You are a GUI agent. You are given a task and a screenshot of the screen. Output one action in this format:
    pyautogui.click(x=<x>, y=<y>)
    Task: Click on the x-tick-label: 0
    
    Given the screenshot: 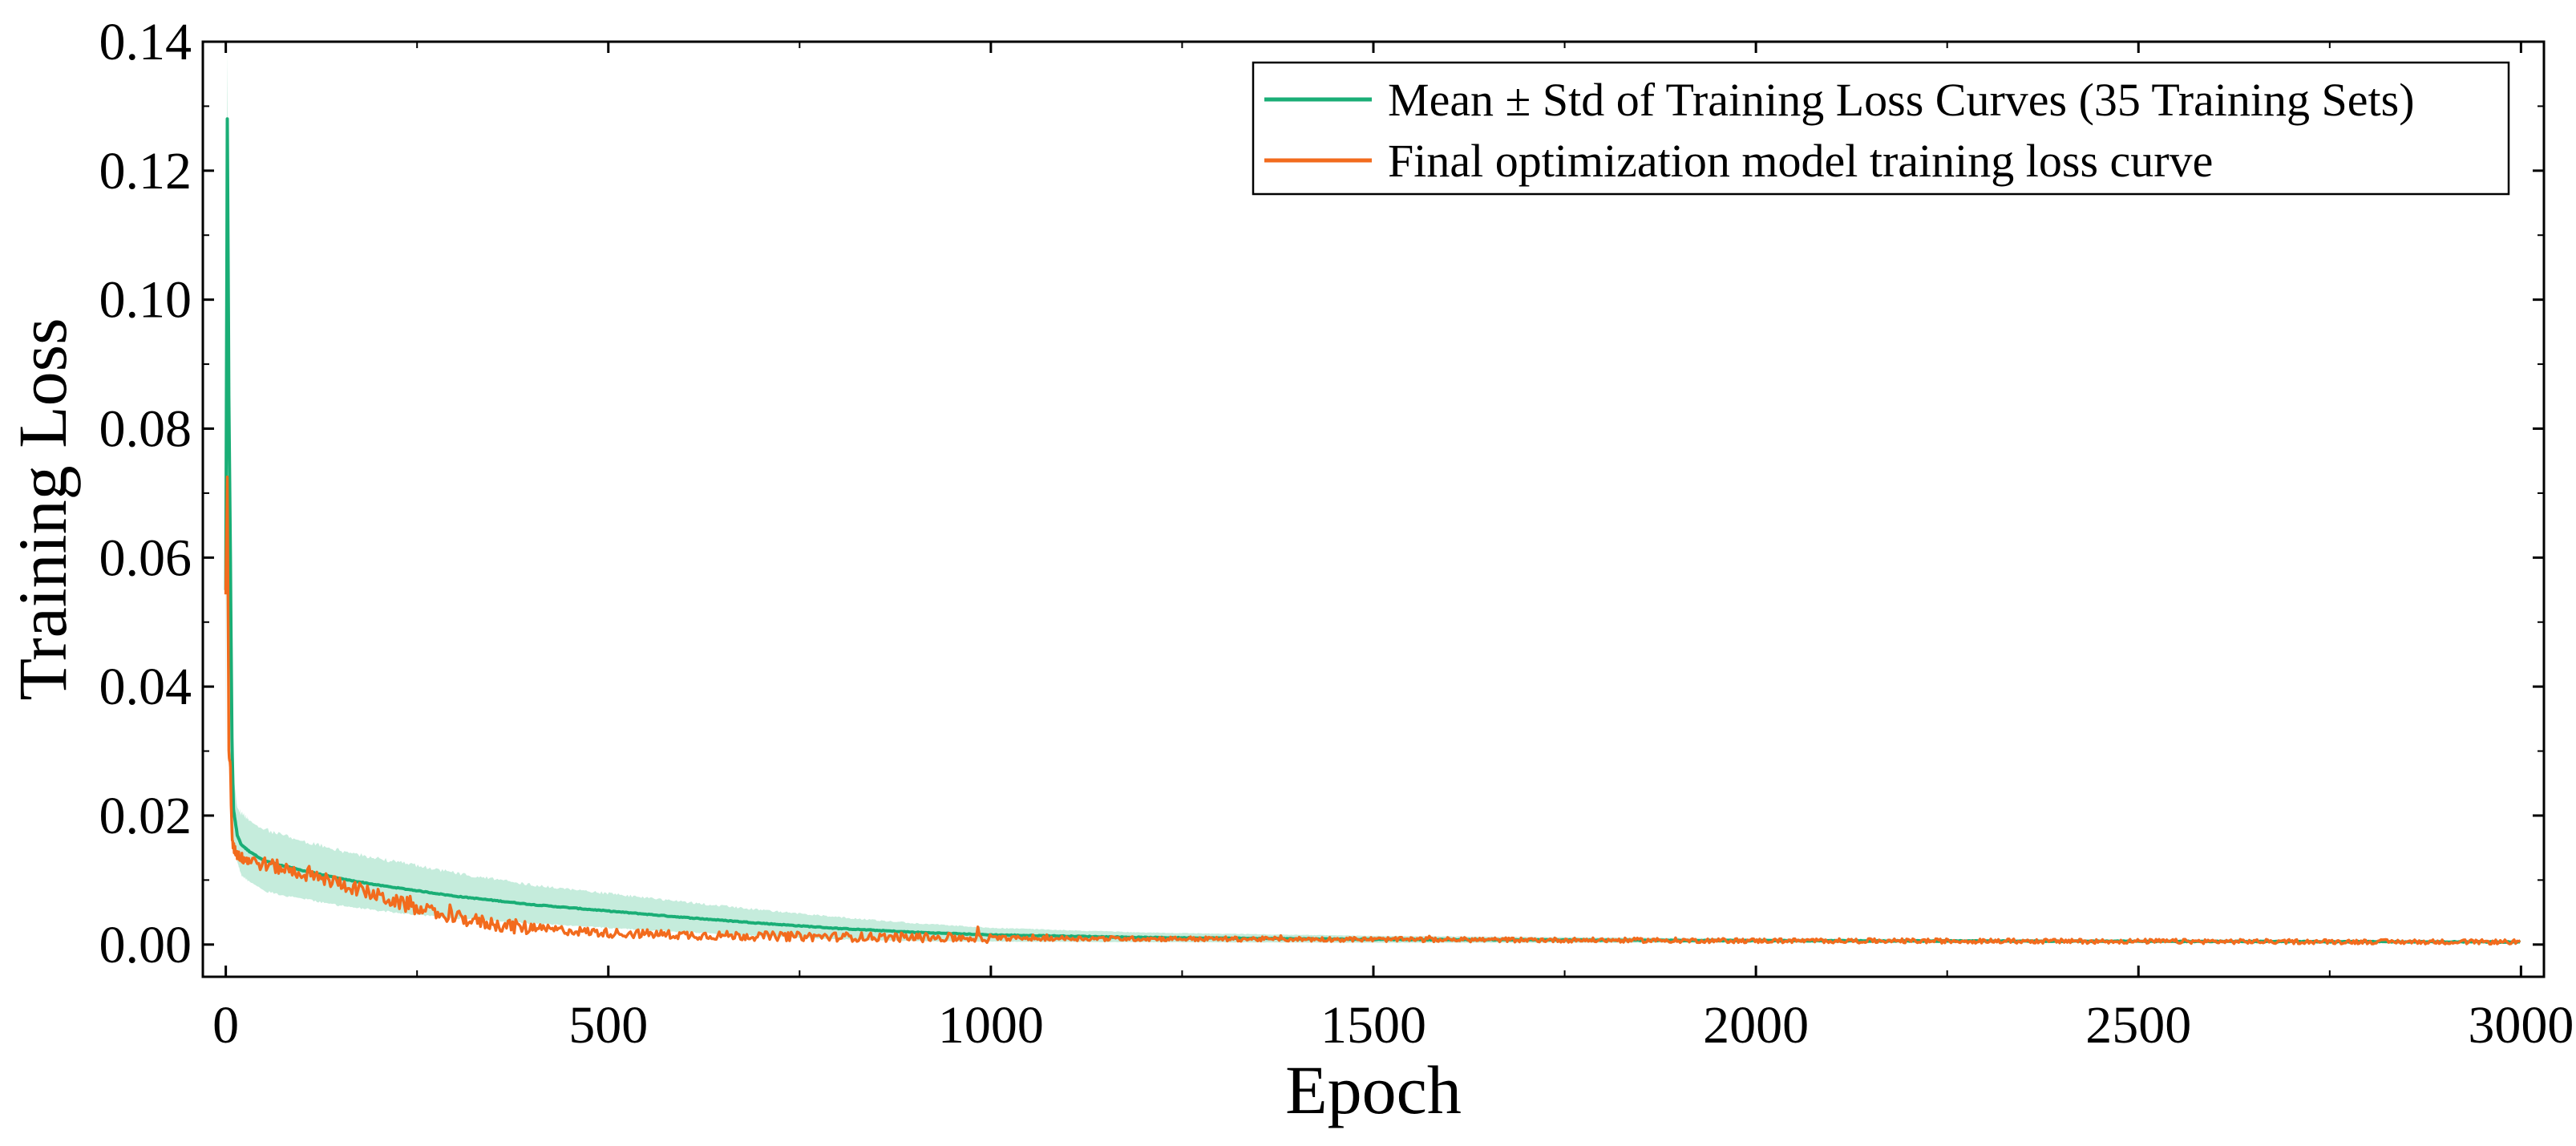 What is the action you would take?
    pyautogui.click(x=225, y=1025)
    